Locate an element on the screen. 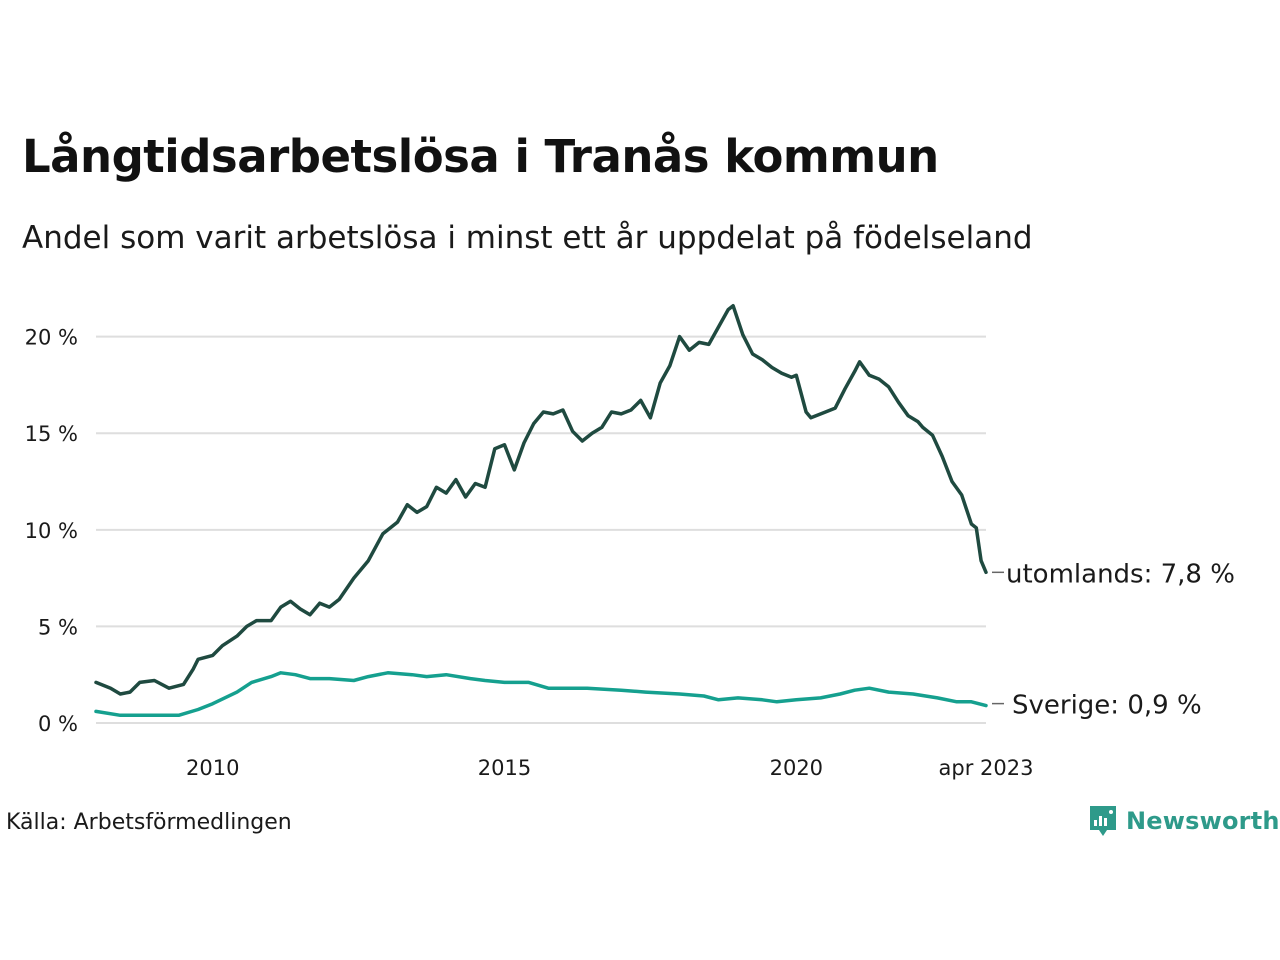 The image size is (1280, 960). newsworthy-logo-icon is located at coordinates (1103, 821).